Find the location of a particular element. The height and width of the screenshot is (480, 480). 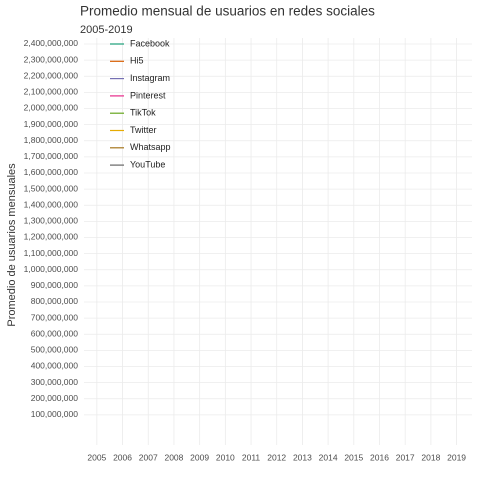

x-tick-label: 2011 is located at coordinates (251, 457).